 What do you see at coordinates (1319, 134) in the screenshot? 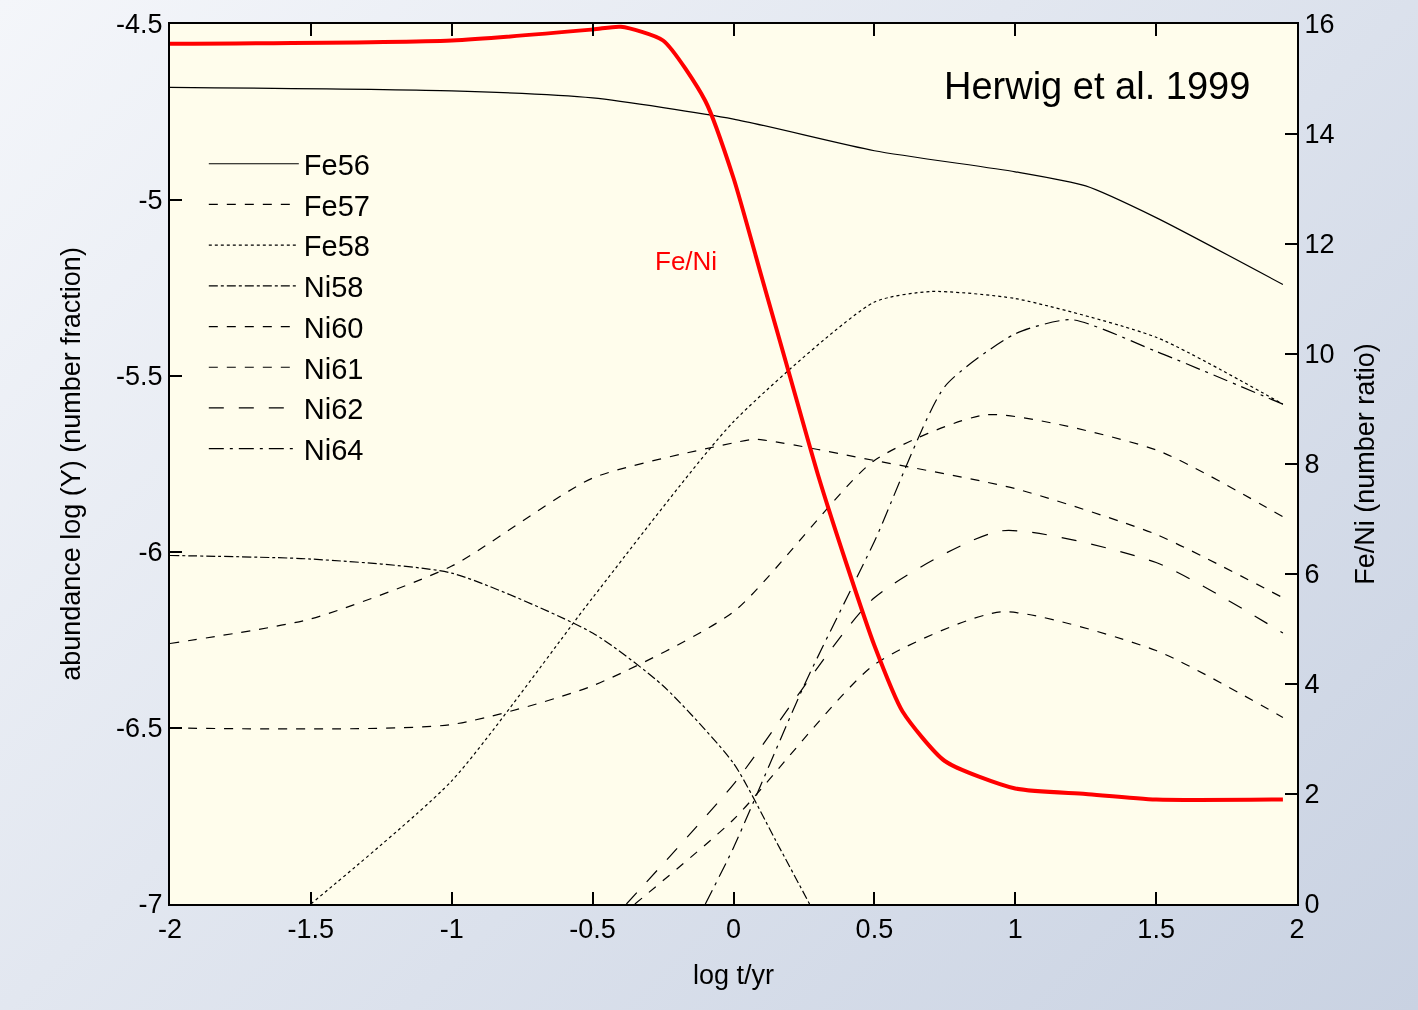
I see `y2-tick-label: 14` at bounding box center [1319, 134].